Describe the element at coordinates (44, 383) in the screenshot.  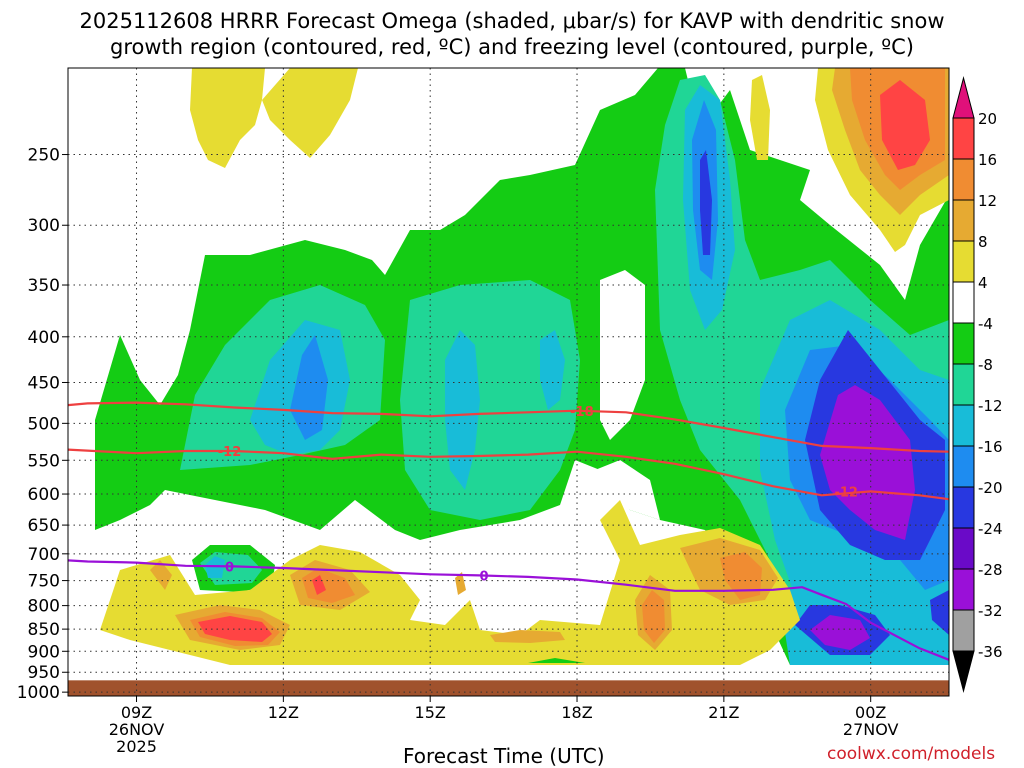
I see `y-tick-label: 450` at that location.